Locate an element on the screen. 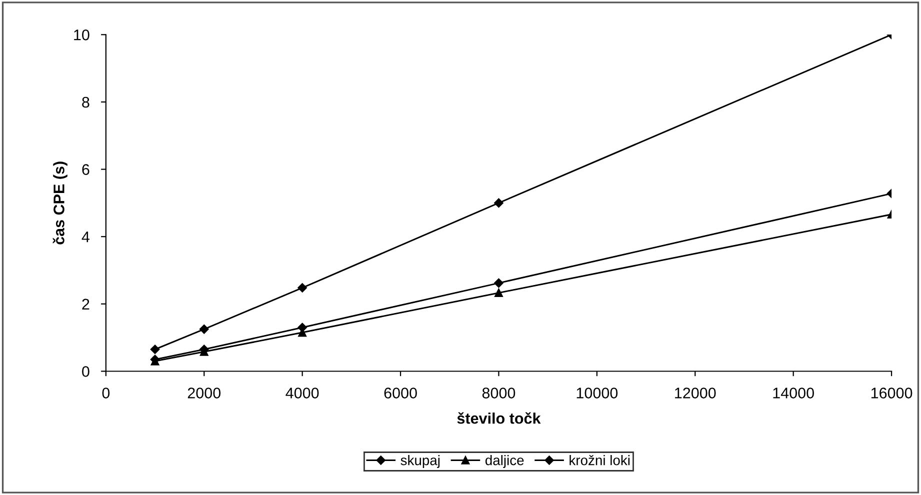 The image size is (921, 495). x-tick-label: 0 is located at coordinates (106, 393).